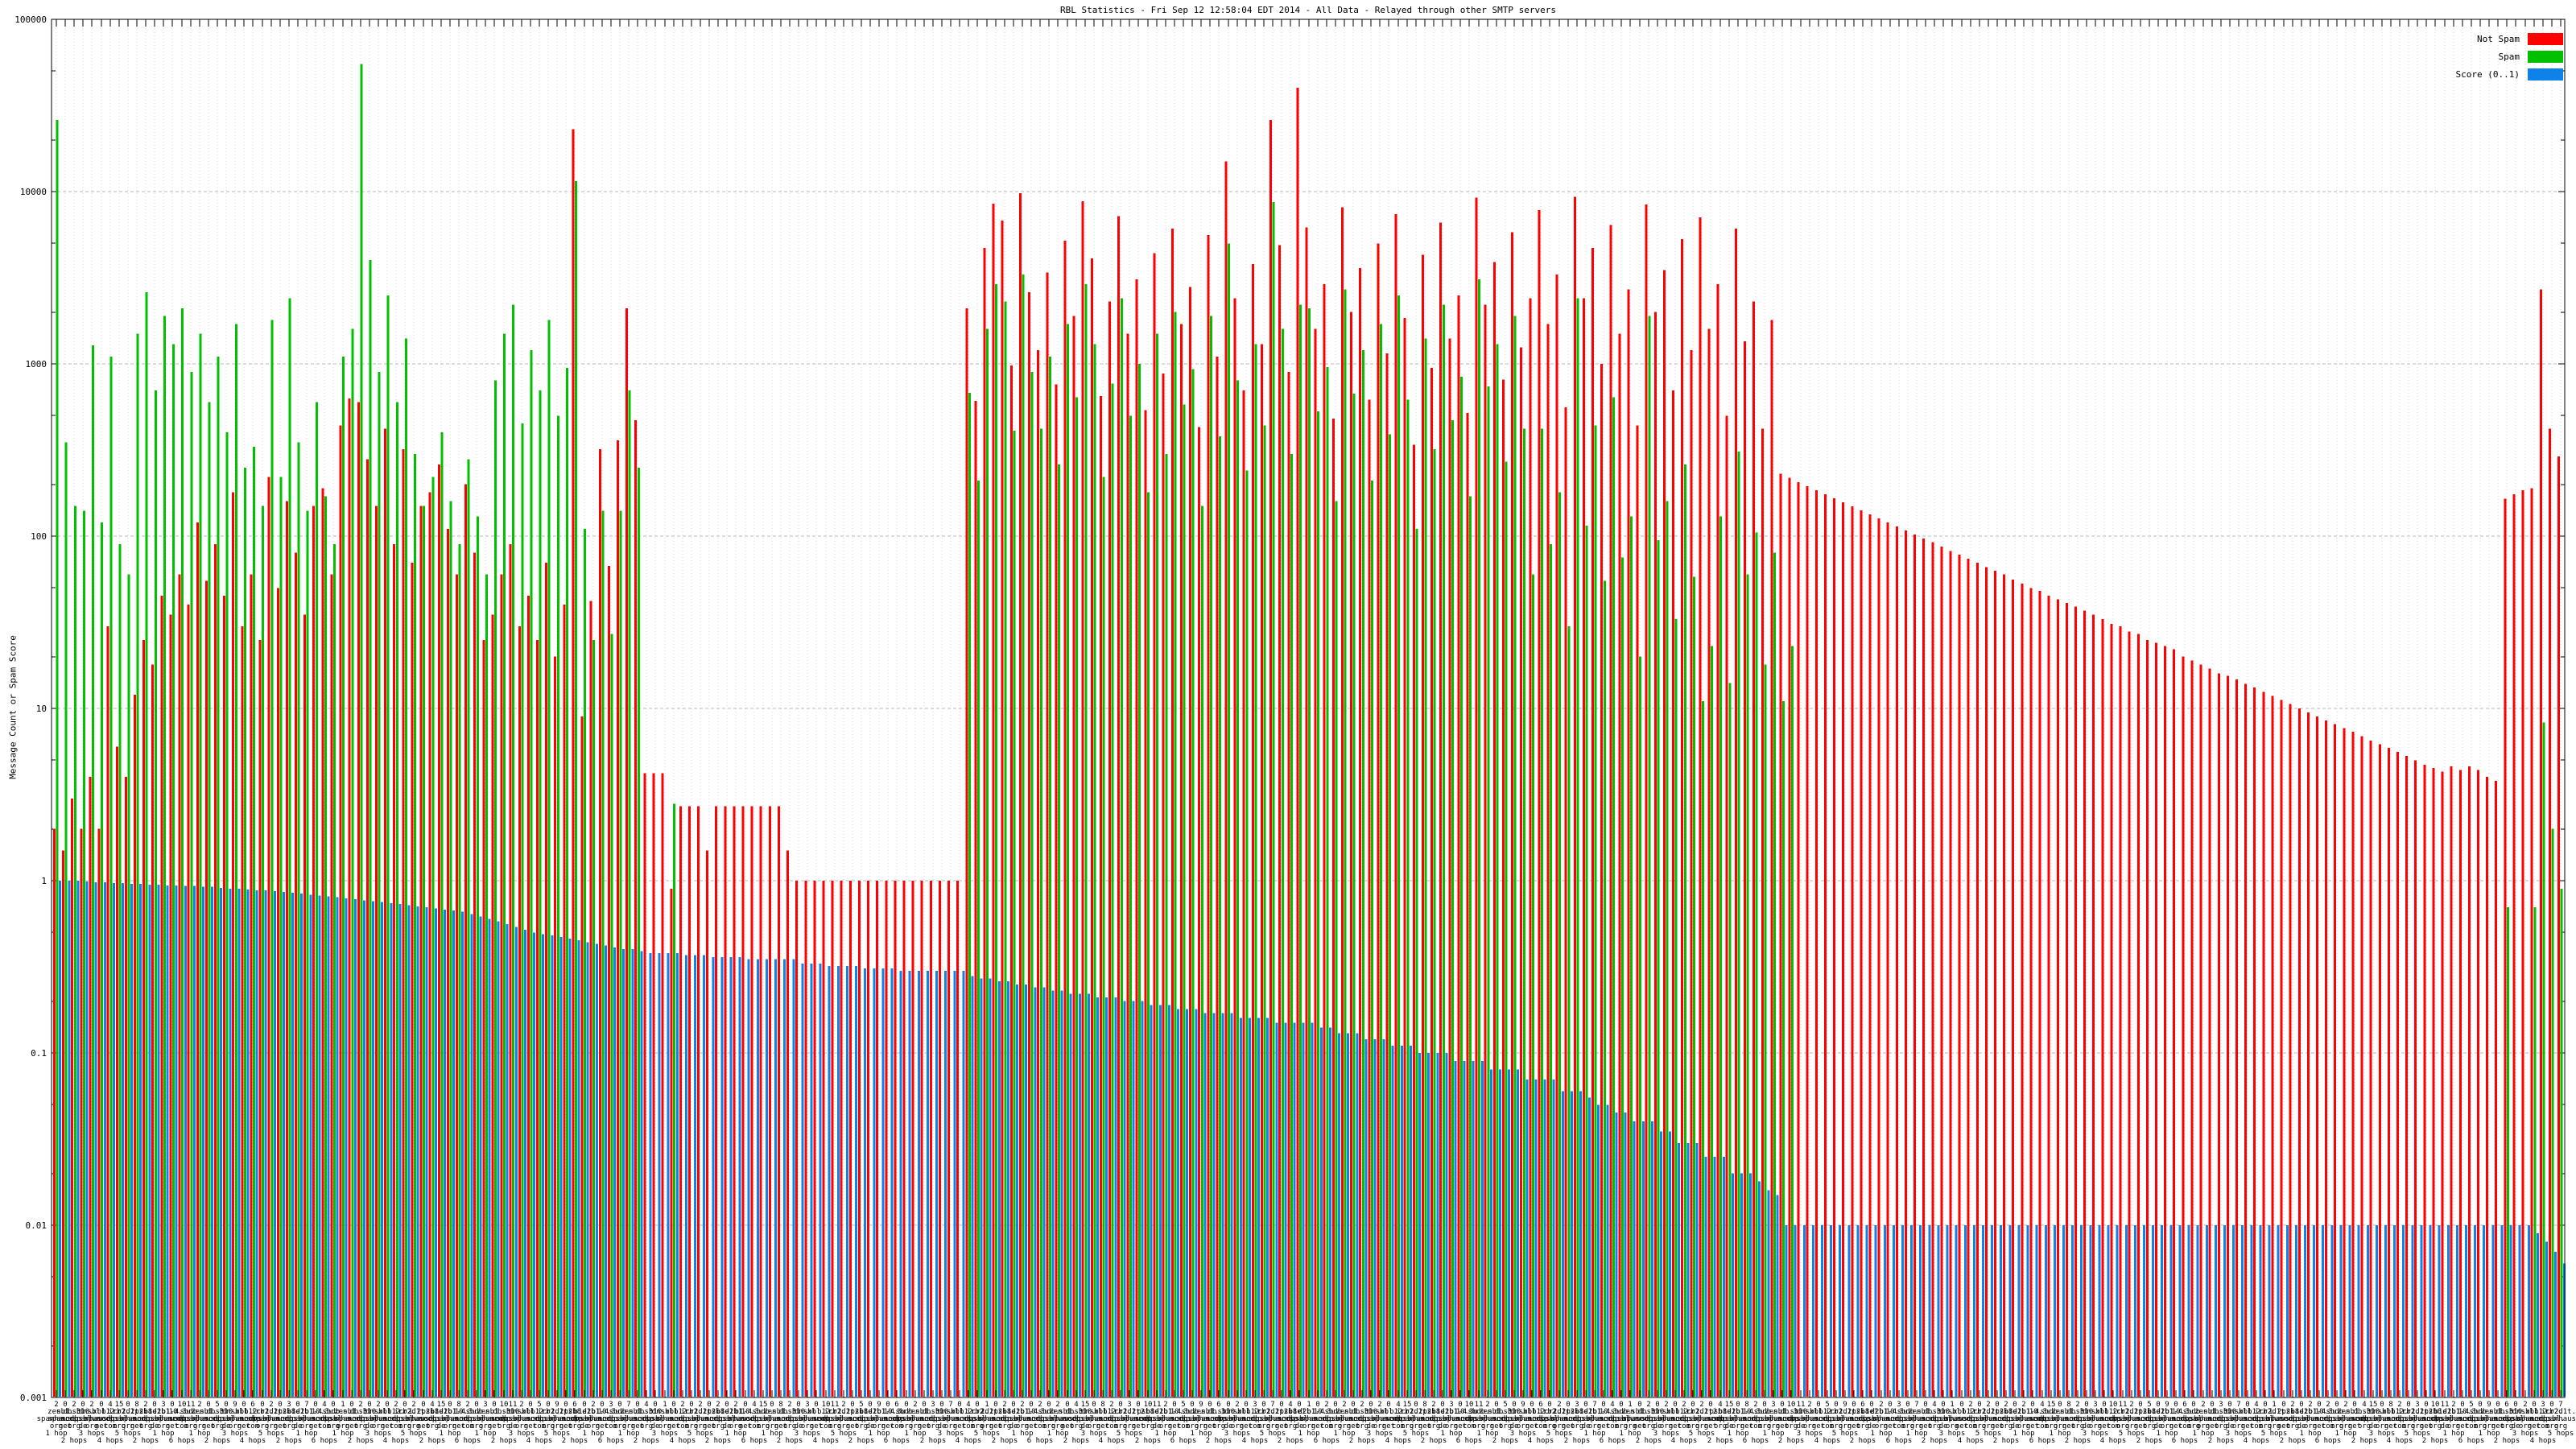 This screenshot has width=2576, height=1449. I want to click on y-tick-label: 1000, so click(36, 364).